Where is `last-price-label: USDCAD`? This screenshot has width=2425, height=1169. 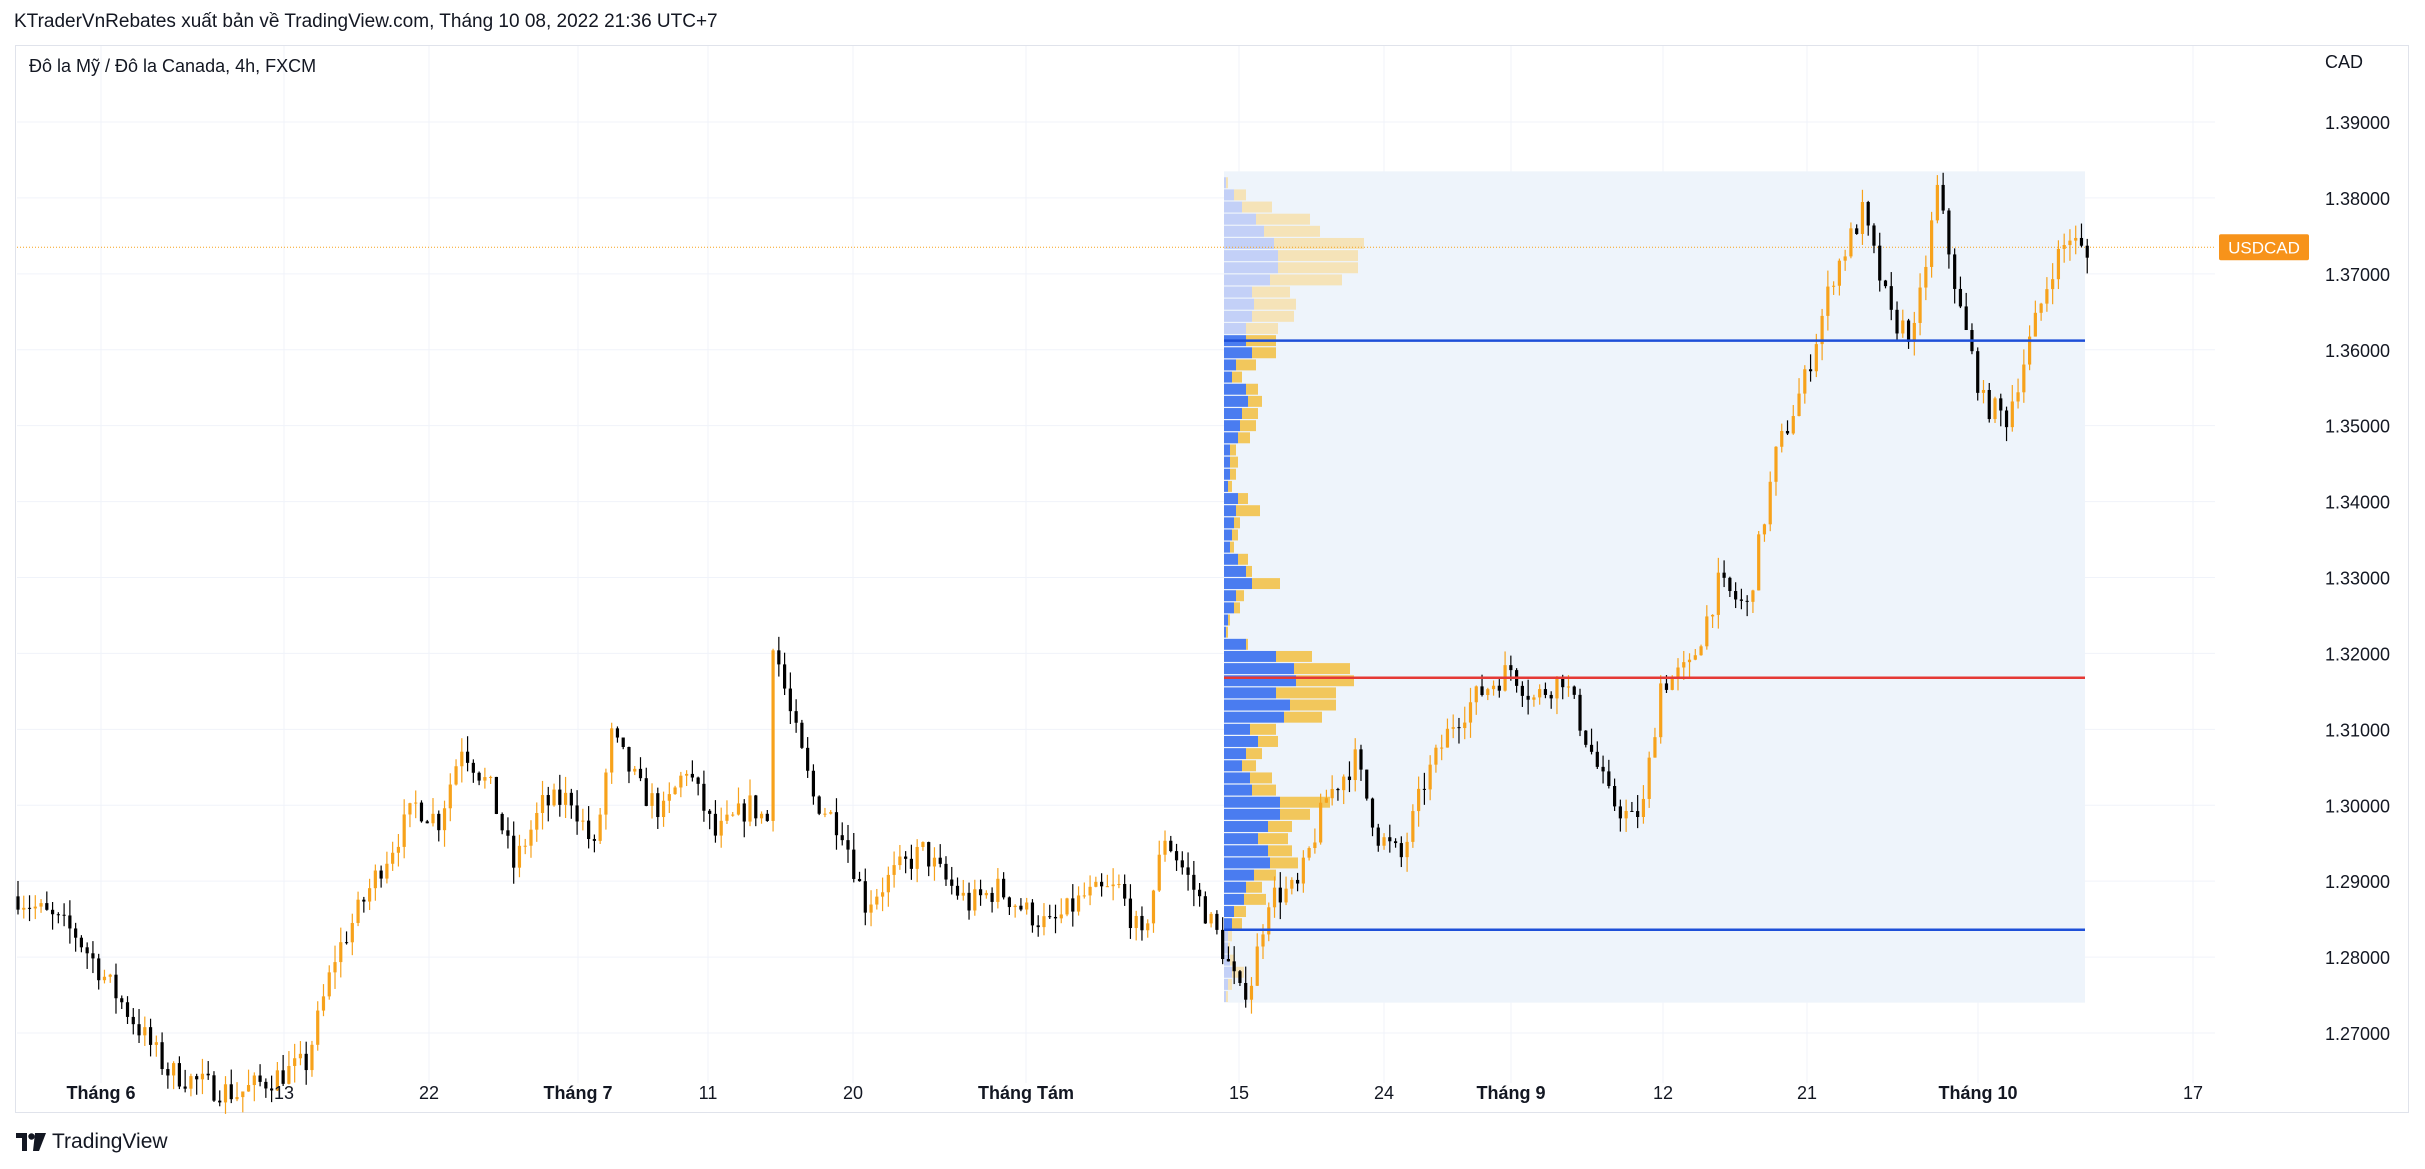
last-price-label: USDCAD is located at coordinates (2264, 247).